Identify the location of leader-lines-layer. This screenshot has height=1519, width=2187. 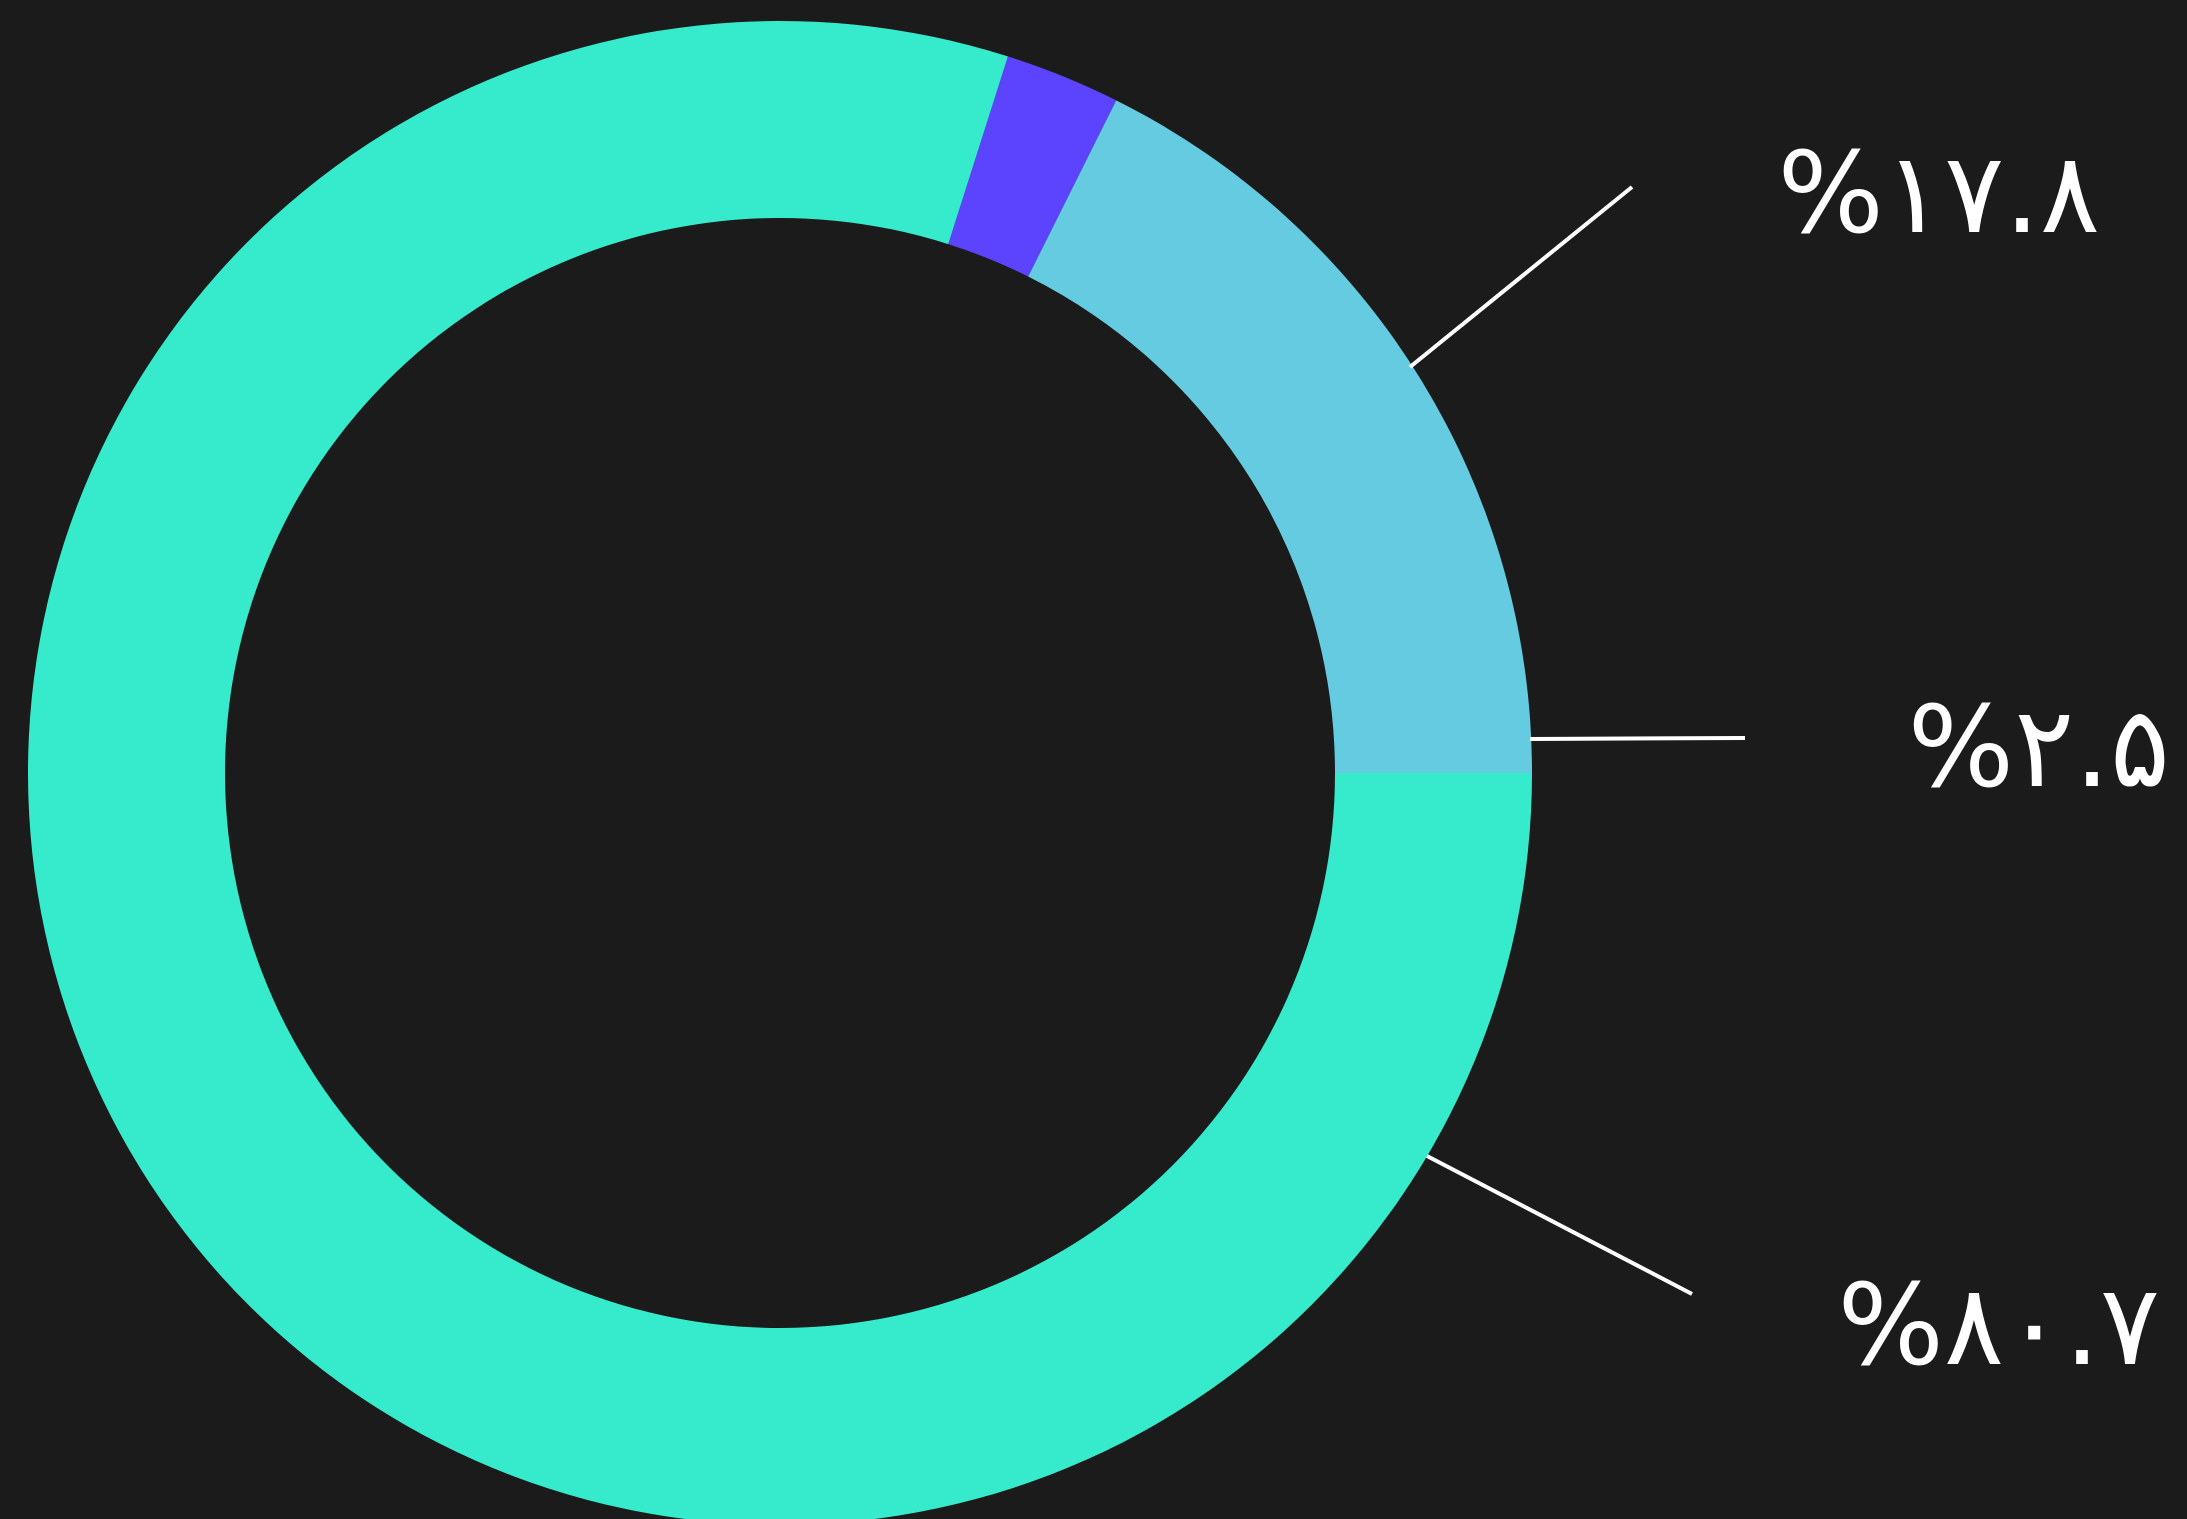
(1577, 740).